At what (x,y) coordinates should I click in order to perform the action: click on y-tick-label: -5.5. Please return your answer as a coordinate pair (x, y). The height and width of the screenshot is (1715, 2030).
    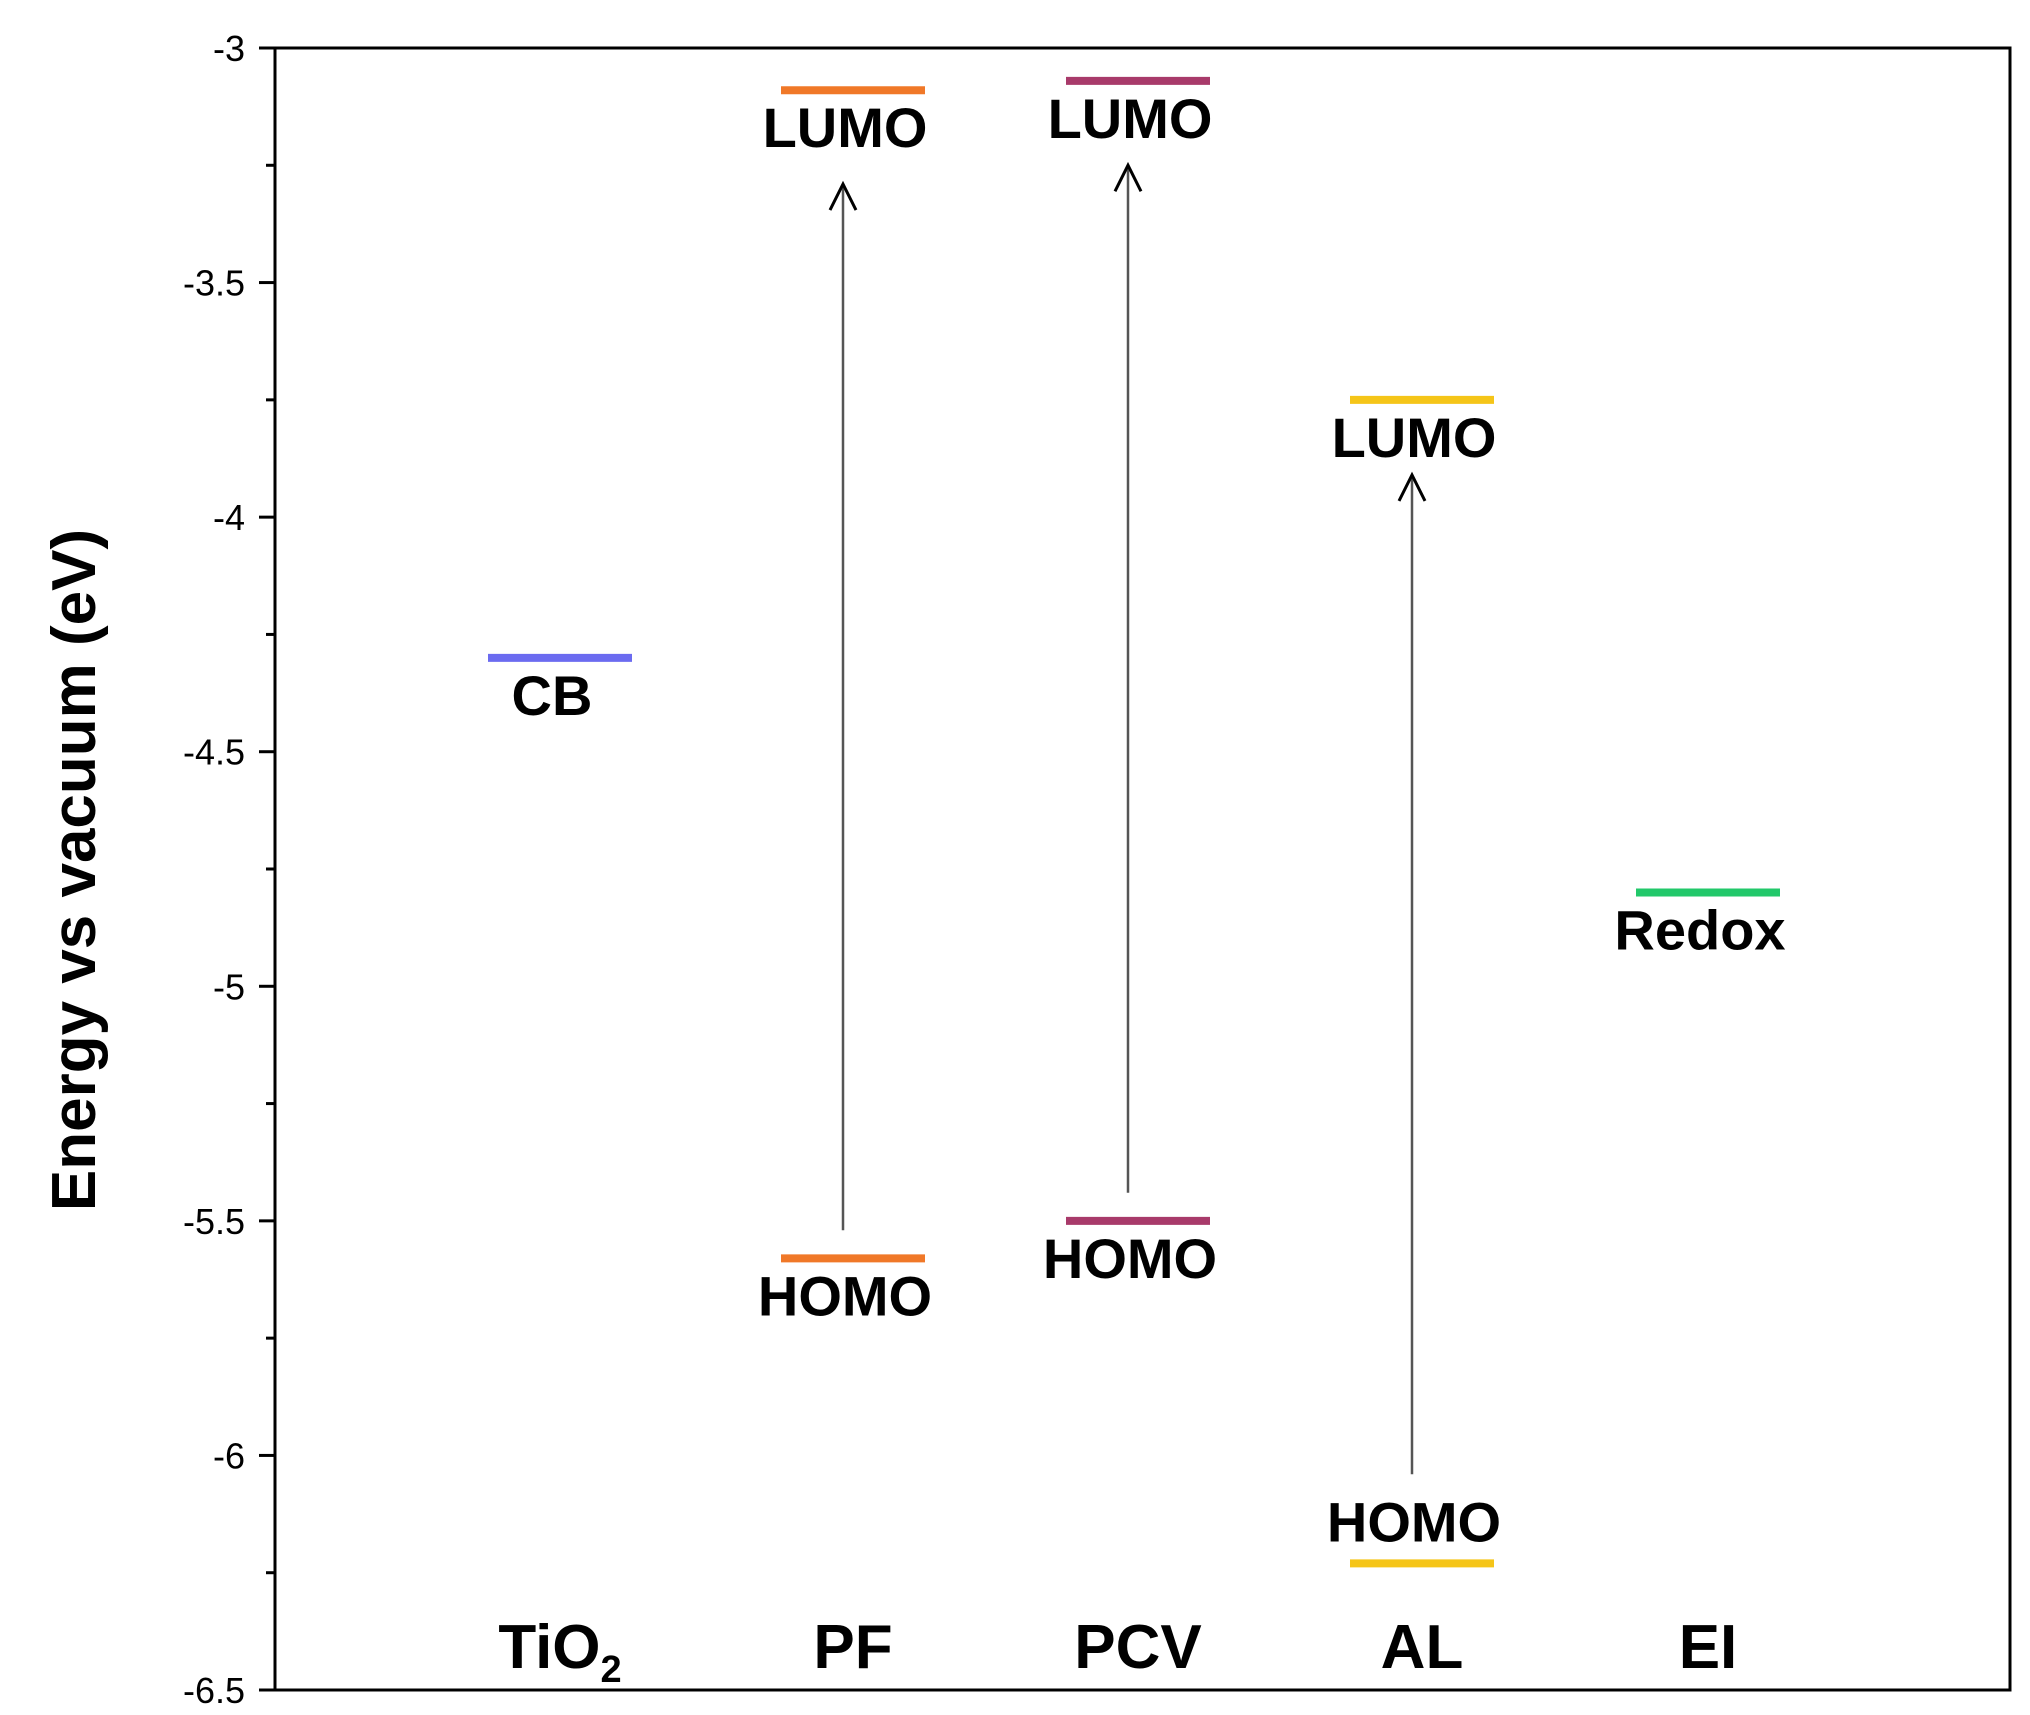
    Looking at the image, I should click on (214, 1221).